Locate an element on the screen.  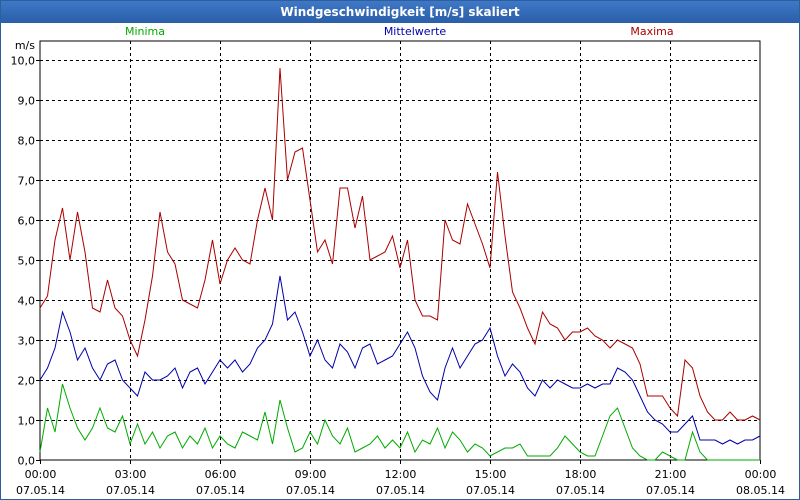
y-tick-label: 9,0 is located at coordinates (27, 101).